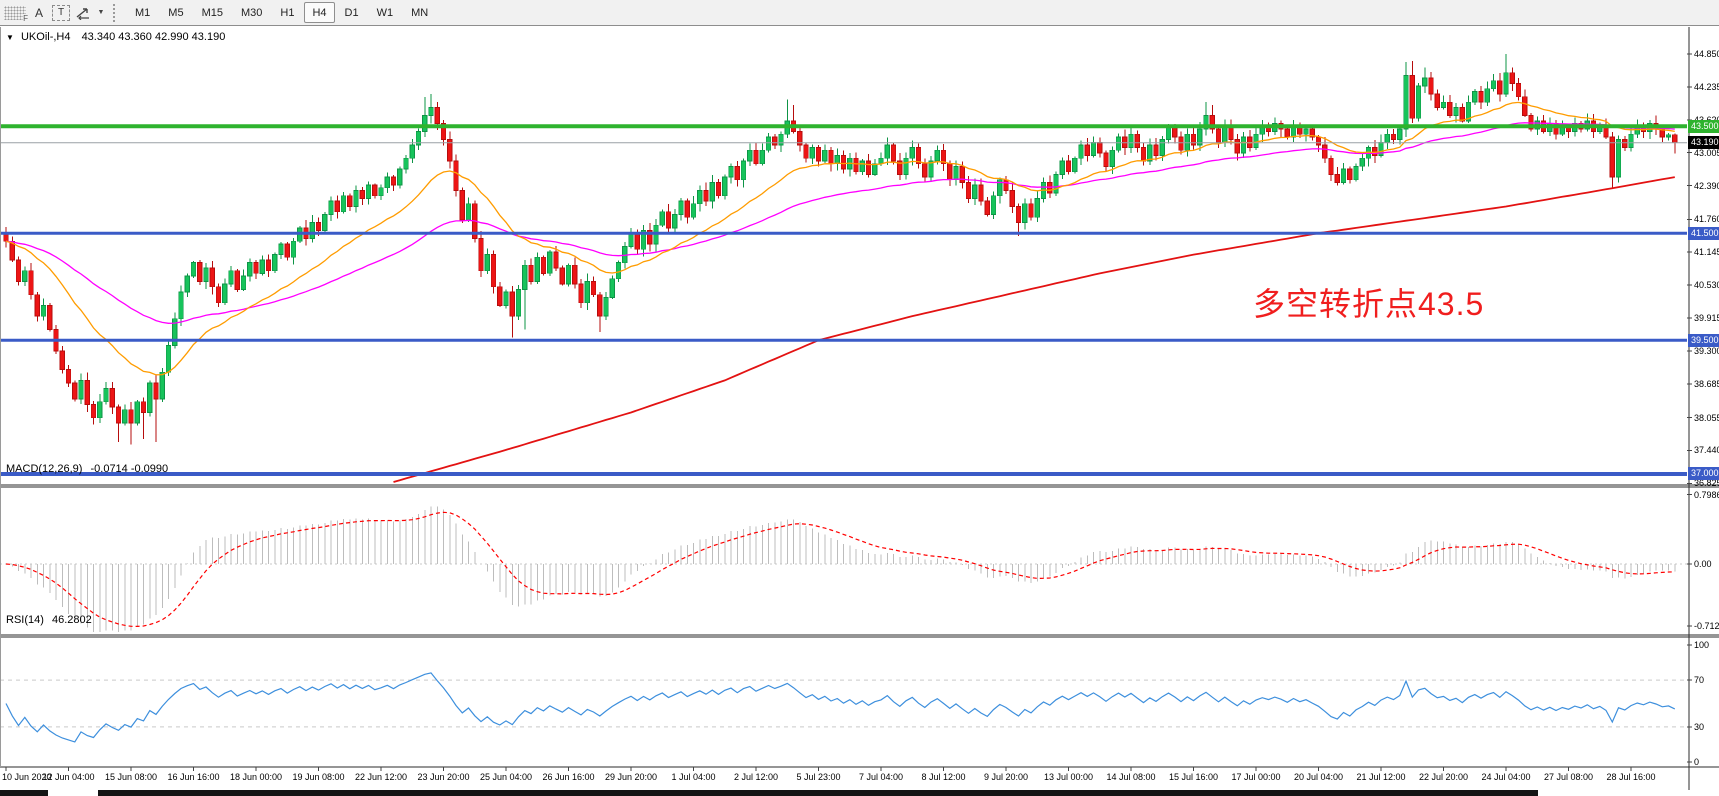  Describe the element at coordinates (1706, 285) in the screenshot. I see `price-tick-label: 40.530` at that location.